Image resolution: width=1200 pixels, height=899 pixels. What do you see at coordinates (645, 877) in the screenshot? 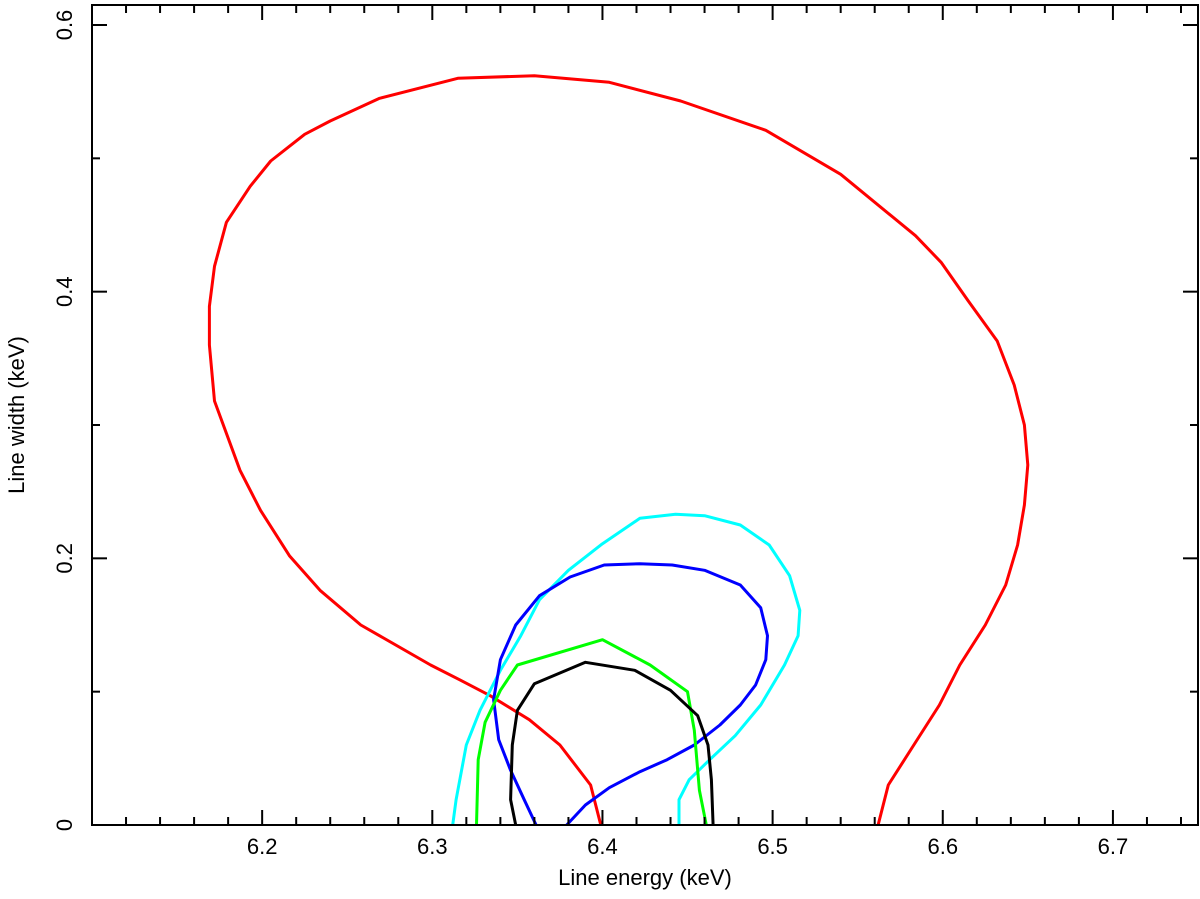
I see `x-axis-label: Line energy (keV)` at bounding box center [645, 877].